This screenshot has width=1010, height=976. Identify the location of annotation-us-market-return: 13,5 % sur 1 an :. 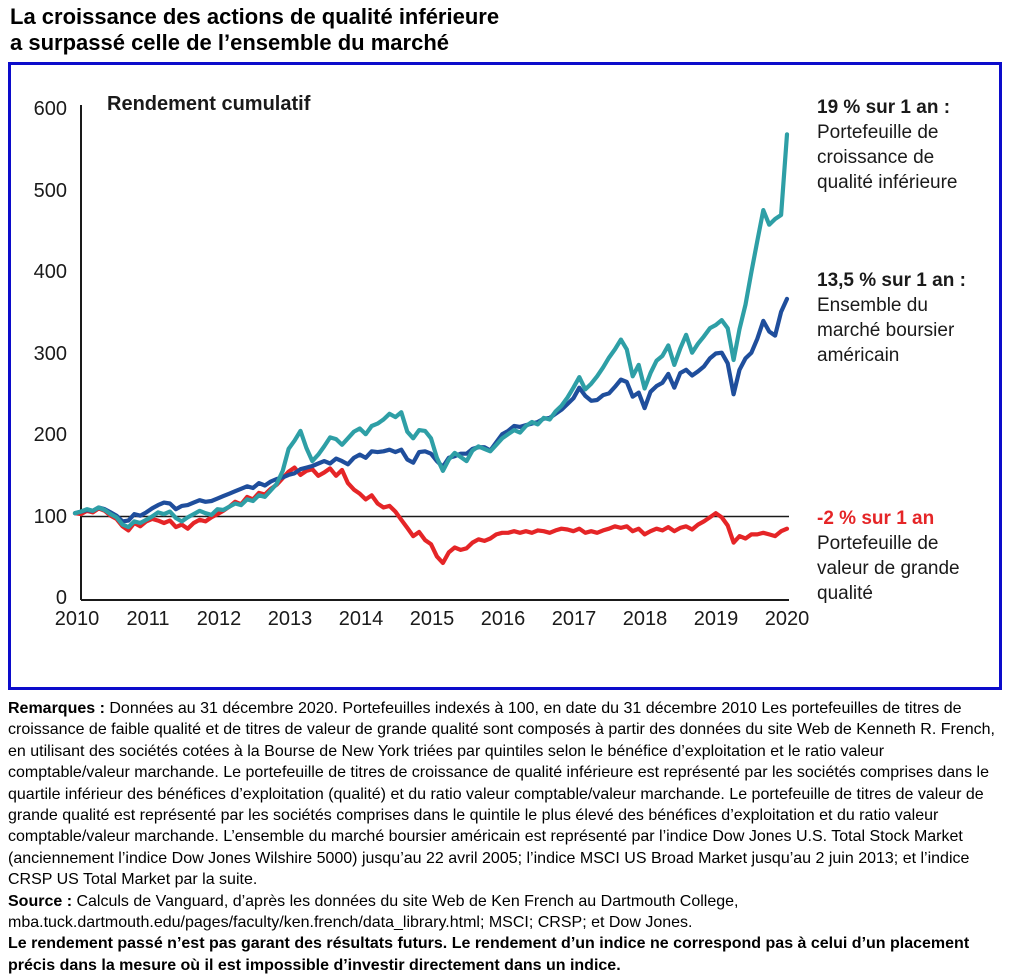
(891, 280).